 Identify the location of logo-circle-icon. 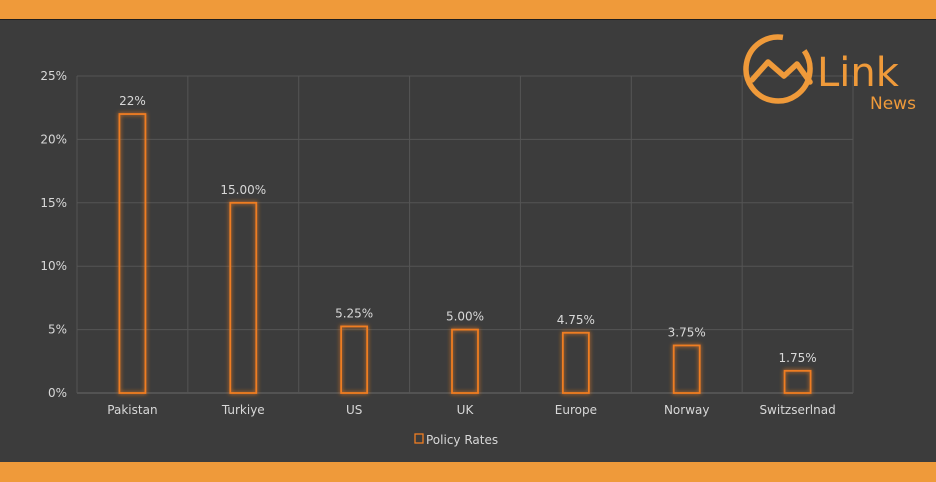
(778, 69).